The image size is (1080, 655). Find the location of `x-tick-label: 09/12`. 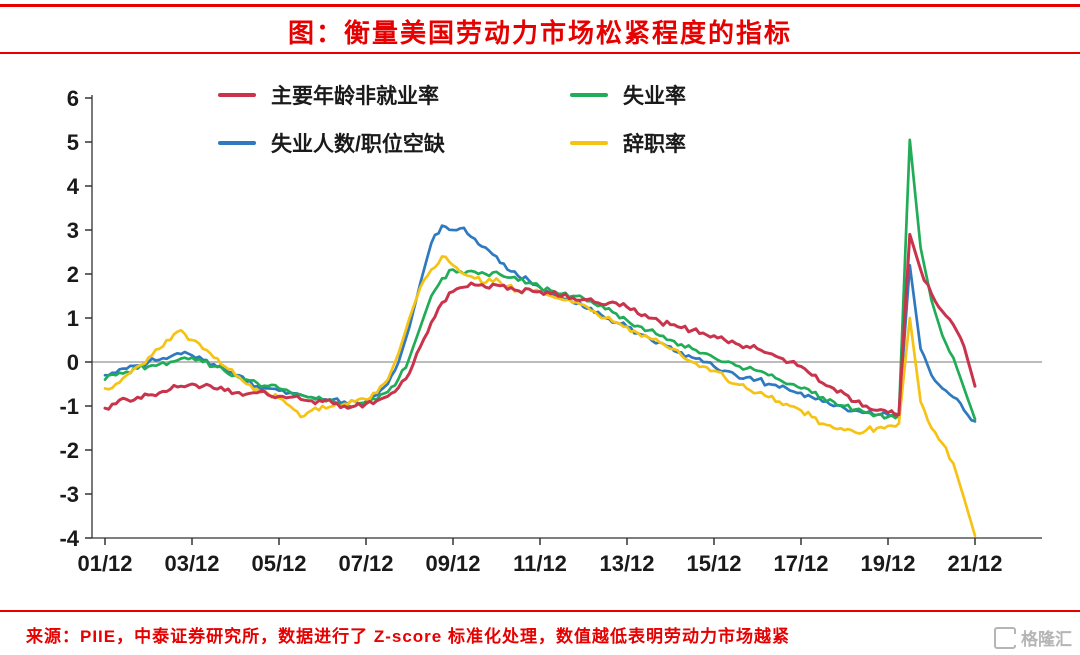

x-tick-label: 09/12 is located at coordinates (452, 563).